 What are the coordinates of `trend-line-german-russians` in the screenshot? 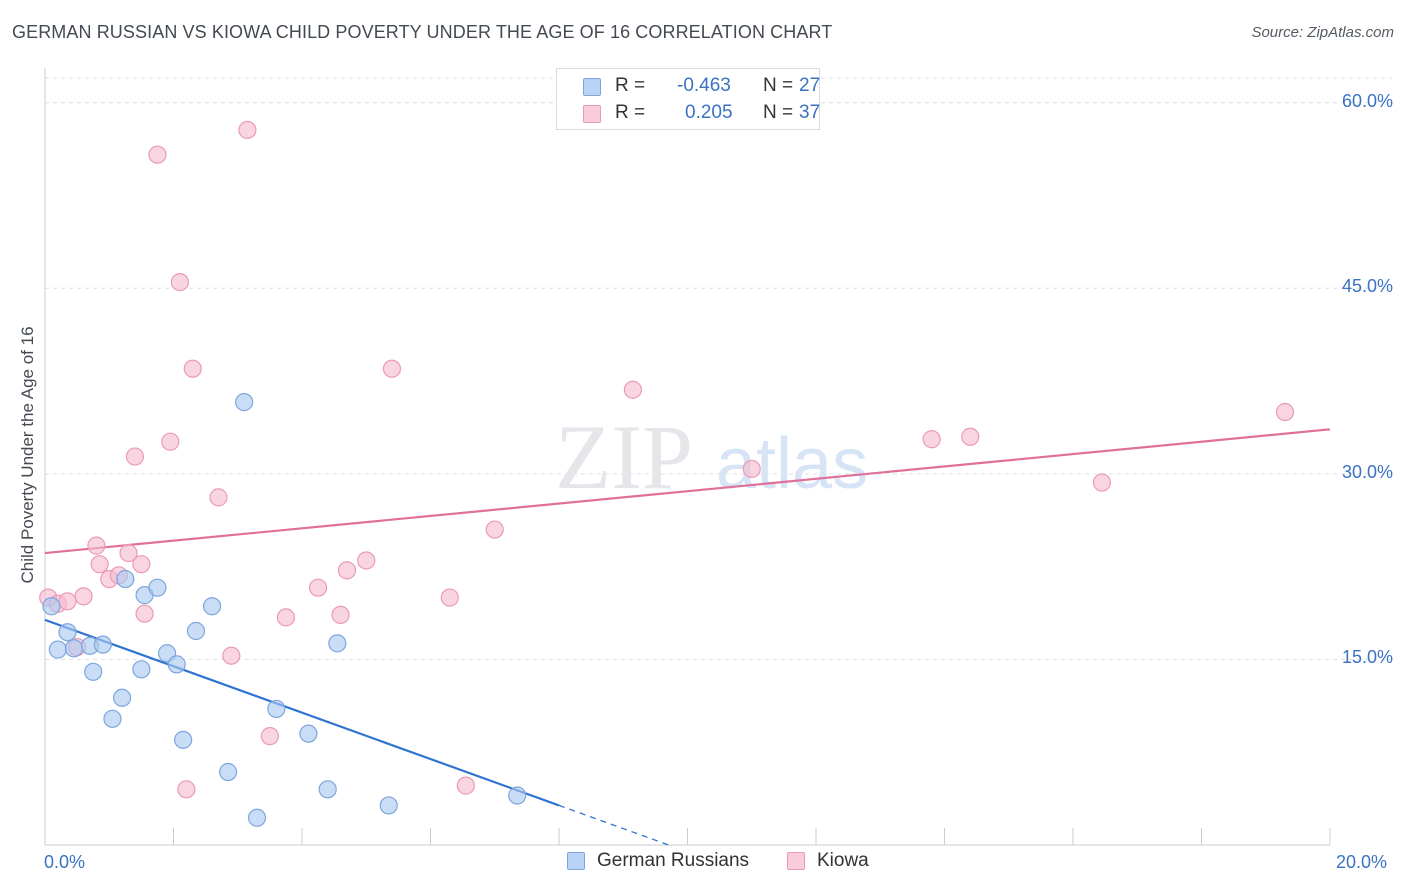 It's located at (302, 712).